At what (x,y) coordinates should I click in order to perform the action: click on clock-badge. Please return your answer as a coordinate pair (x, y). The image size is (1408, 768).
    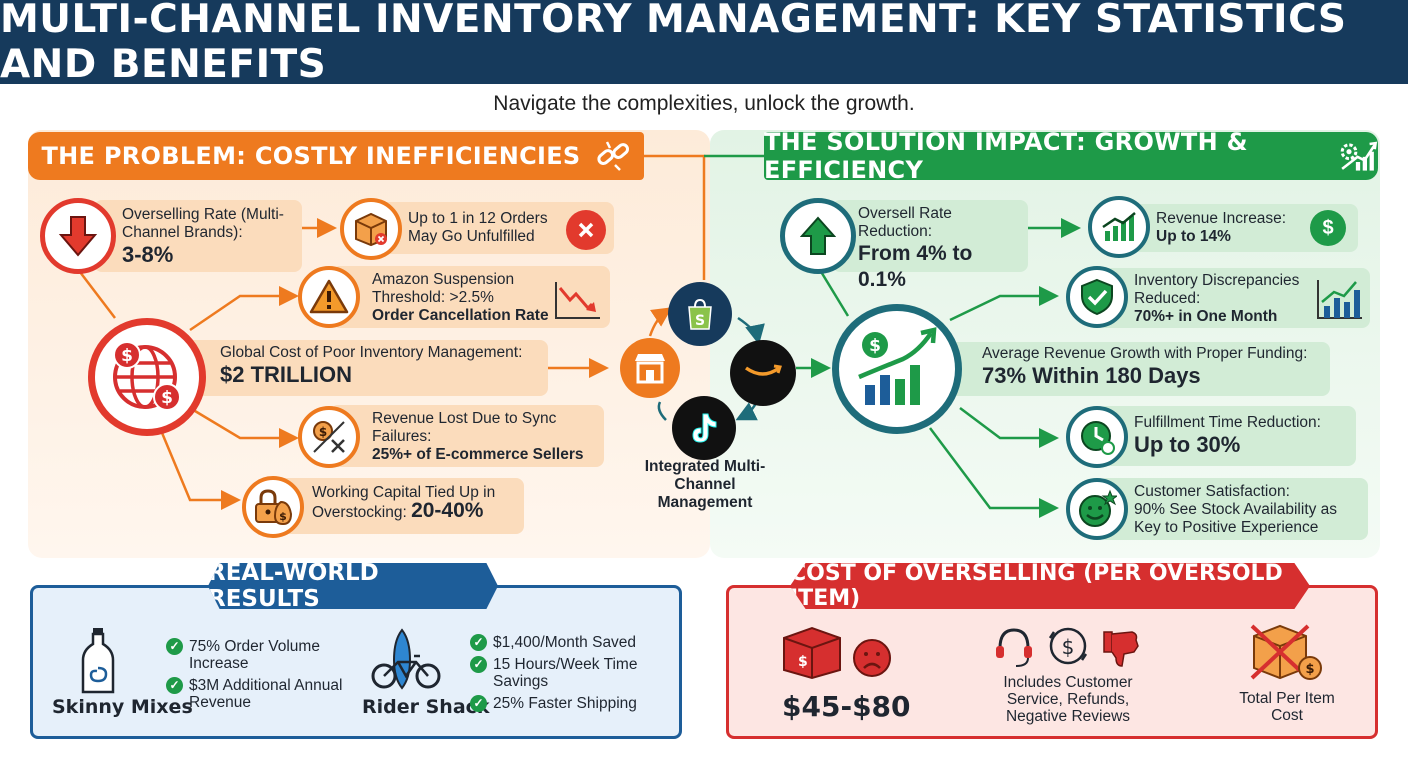
    Looking at the image, I should click on (1097, 437).